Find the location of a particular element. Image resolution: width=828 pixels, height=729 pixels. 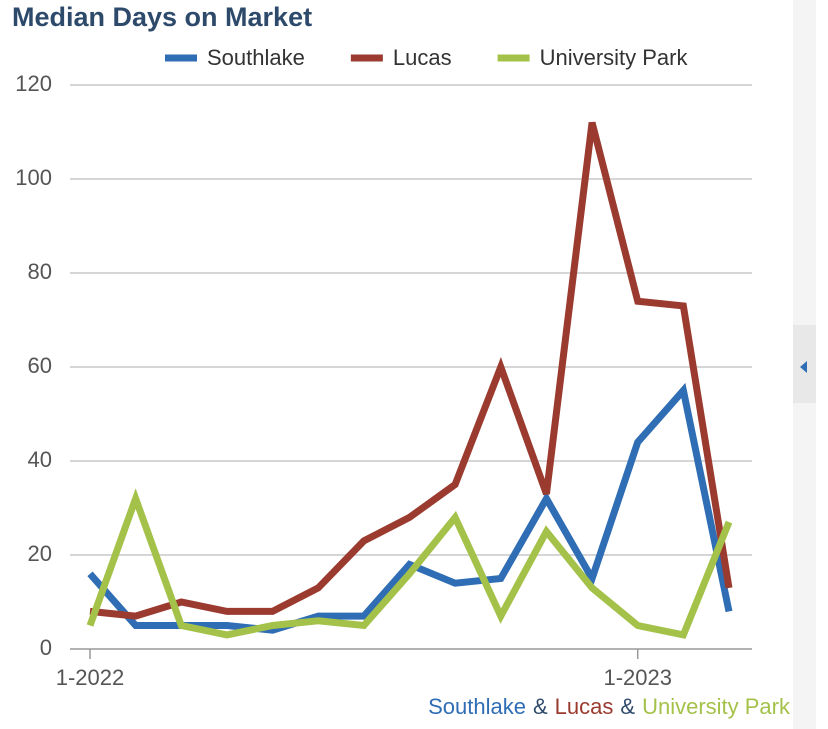

x-tick-label: 1-2023 is located at coordinates (637, 677).